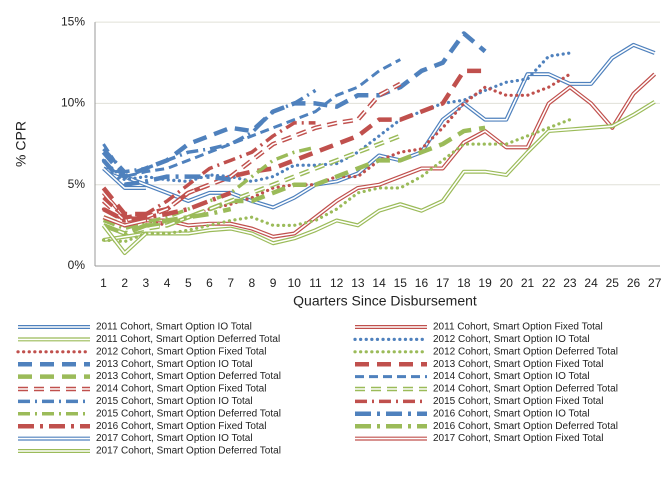 This screenshot has height=479, width=666. I want to click on x-tick-label: 9, so click(273, 283).